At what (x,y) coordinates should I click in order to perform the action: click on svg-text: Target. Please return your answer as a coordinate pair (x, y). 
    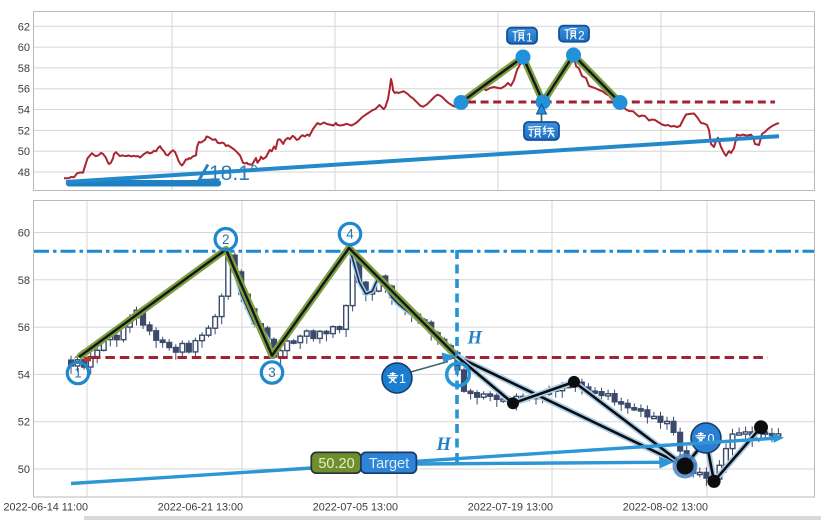
    Looking at the image, I should click on (389, 464).